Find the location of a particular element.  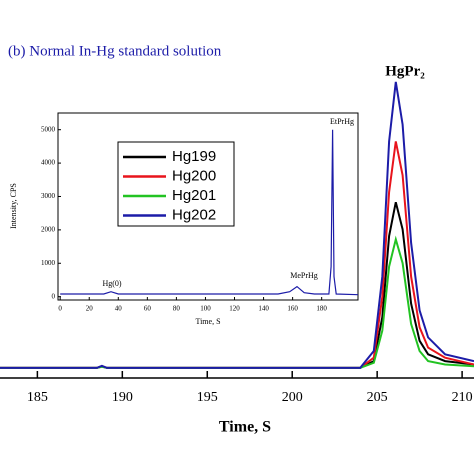

x-tick-label: 0 is located at coordinates (60, 309).